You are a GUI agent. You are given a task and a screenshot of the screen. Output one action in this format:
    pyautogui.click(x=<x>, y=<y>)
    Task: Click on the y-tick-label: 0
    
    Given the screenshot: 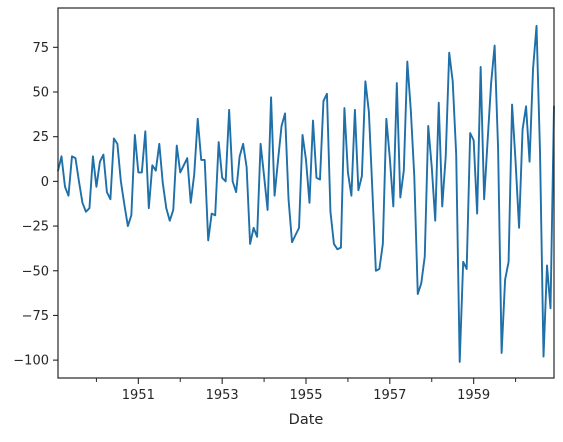 What is the action you would take?
    pyautogui.click(x=45, y=182)
    